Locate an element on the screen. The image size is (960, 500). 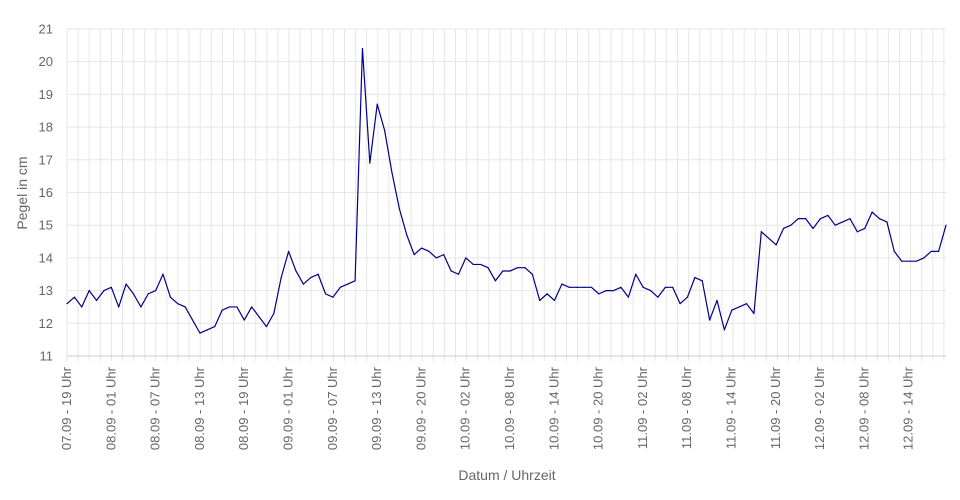
y-tick-label: 17 is located at coordinates (46, 159).